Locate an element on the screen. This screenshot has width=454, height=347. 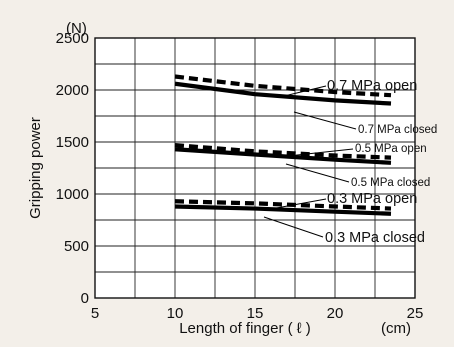
series-line-0-5-mpa-closed is located at coordinates (283, 156).